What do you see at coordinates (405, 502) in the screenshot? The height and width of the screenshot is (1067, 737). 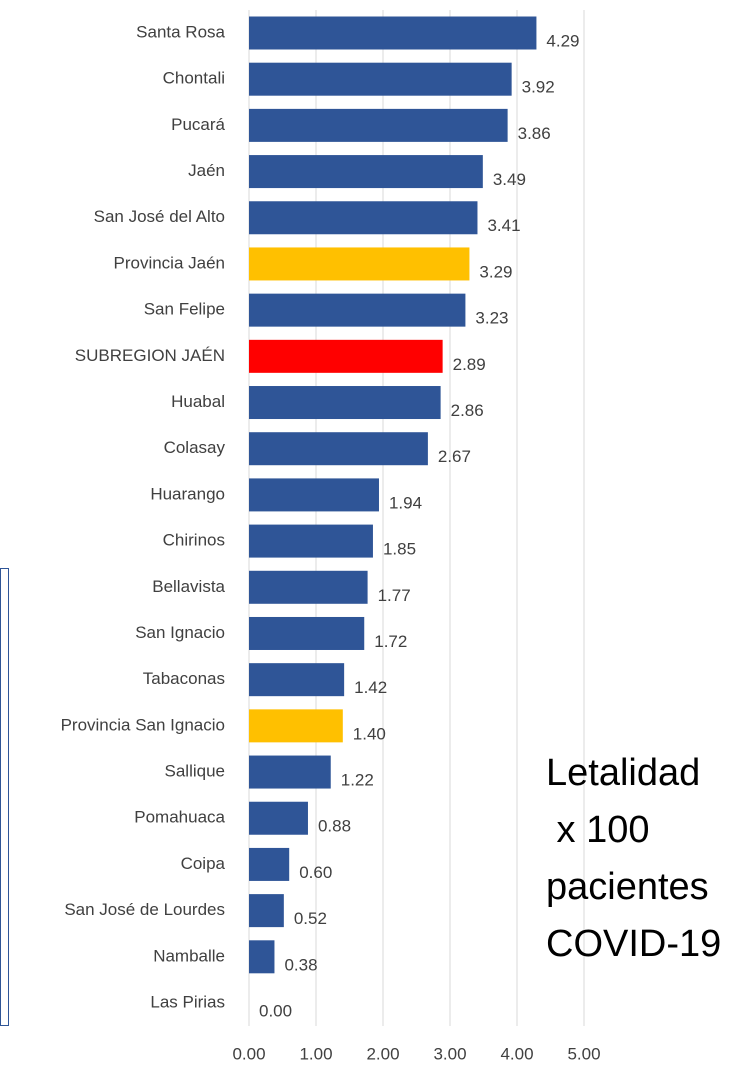 I see `value-label: 1.94` at bounding box center [405, 502].